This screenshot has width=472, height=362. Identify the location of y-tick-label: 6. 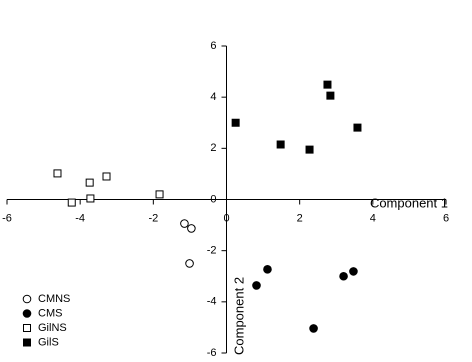
(213, 46).